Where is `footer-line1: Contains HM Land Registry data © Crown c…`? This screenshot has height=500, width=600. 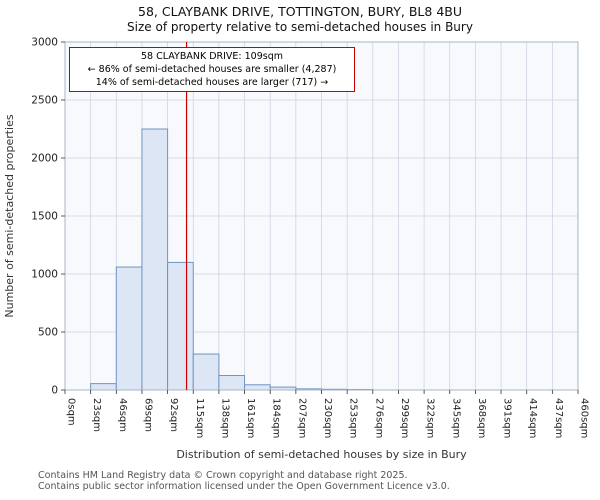 footer-line1: Contains HM Land Registry data © Crown c… is located at coordinates (223, 475).